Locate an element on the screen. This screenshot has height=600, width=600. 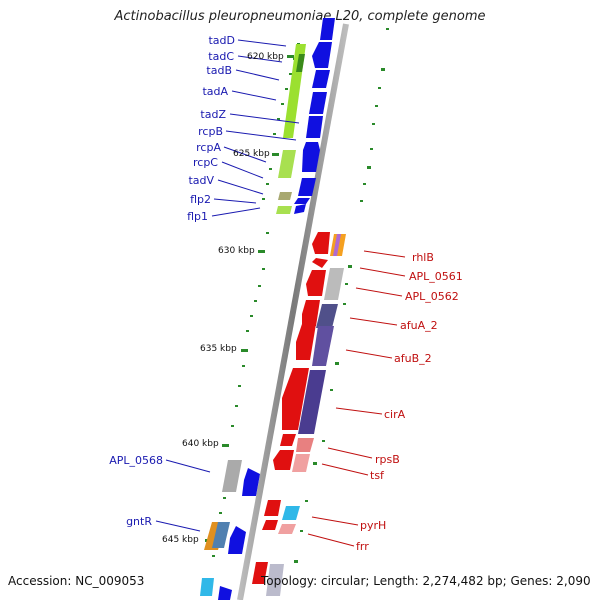
gene-label-rcpB: rcpB is located at coordinates (210, 131).